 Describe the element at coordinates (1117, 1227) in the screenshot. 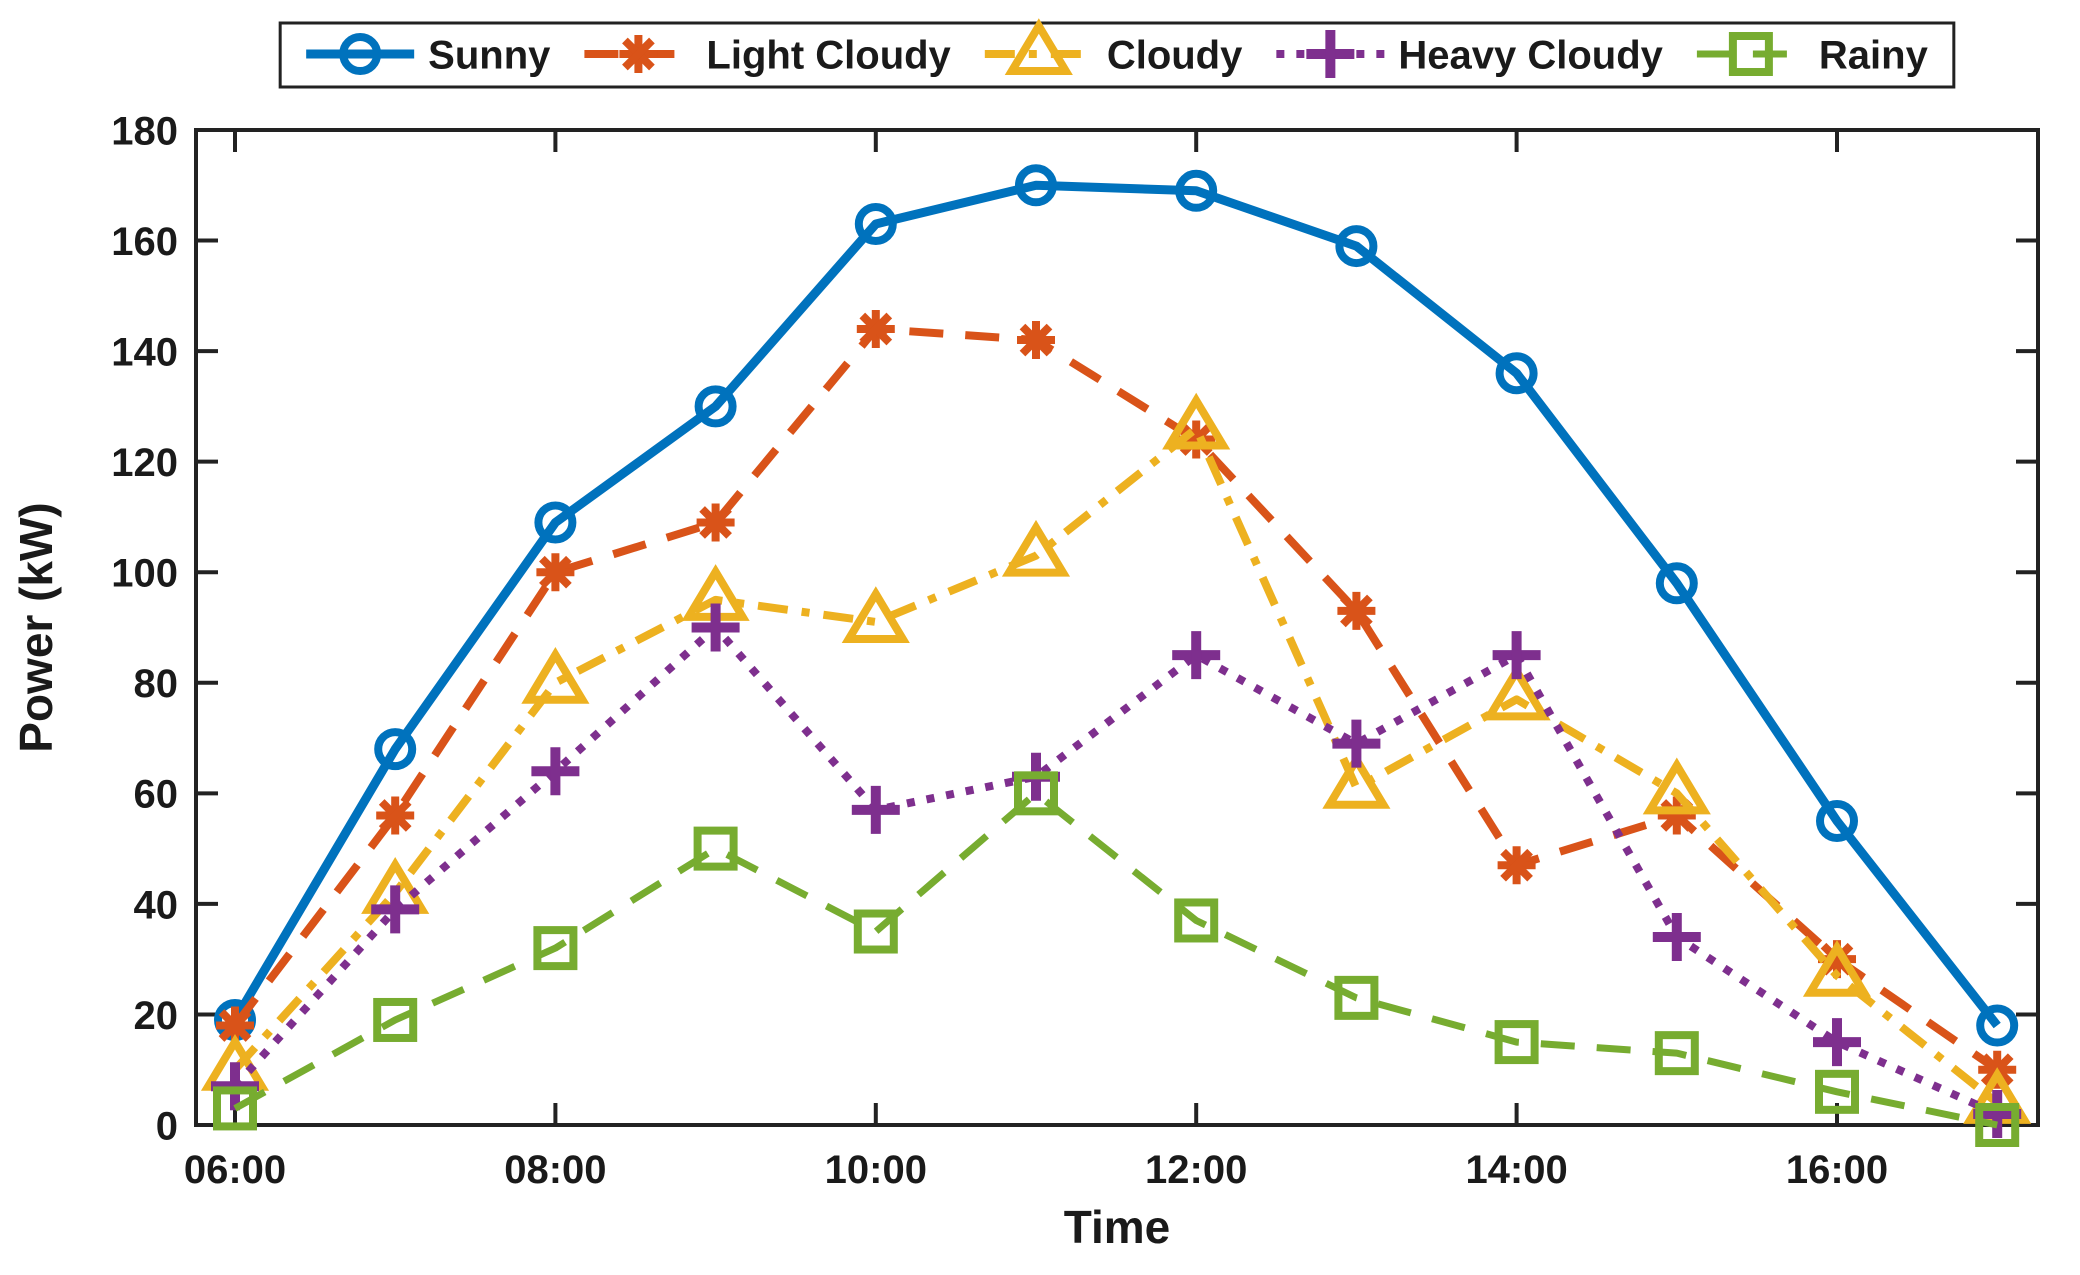

I see `x-axis-title: Time` at that location.